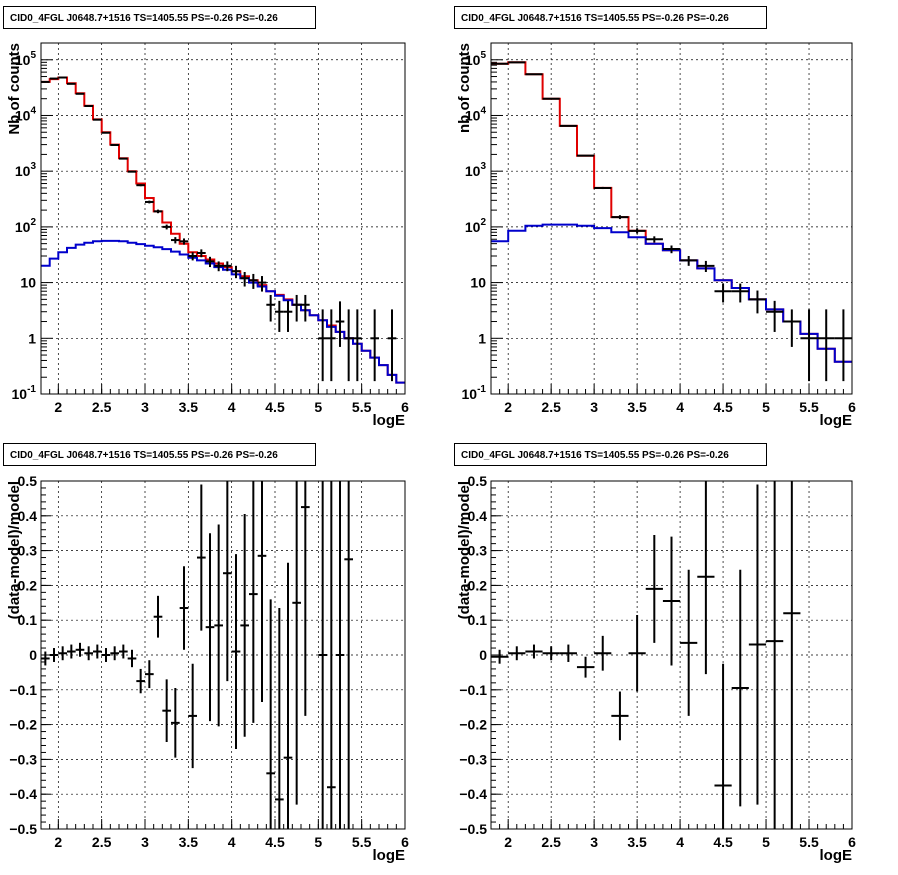  What do you see at coordinates (28, 585) in the screenshot?
I see `y-tick-label: 0.2` at bounding box center [28, 585].